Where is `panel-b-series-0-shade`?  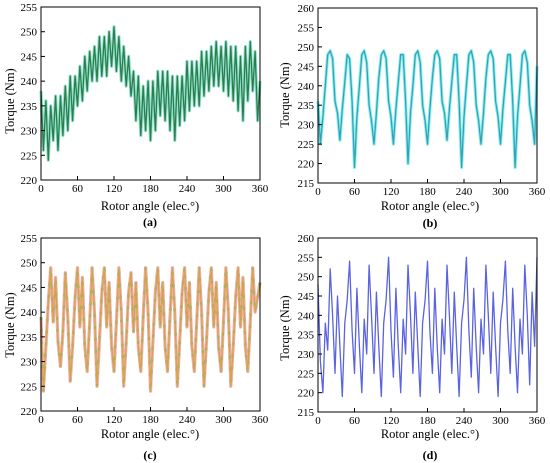 panel-b-series-0-shade is located at coordinates (427, 109).